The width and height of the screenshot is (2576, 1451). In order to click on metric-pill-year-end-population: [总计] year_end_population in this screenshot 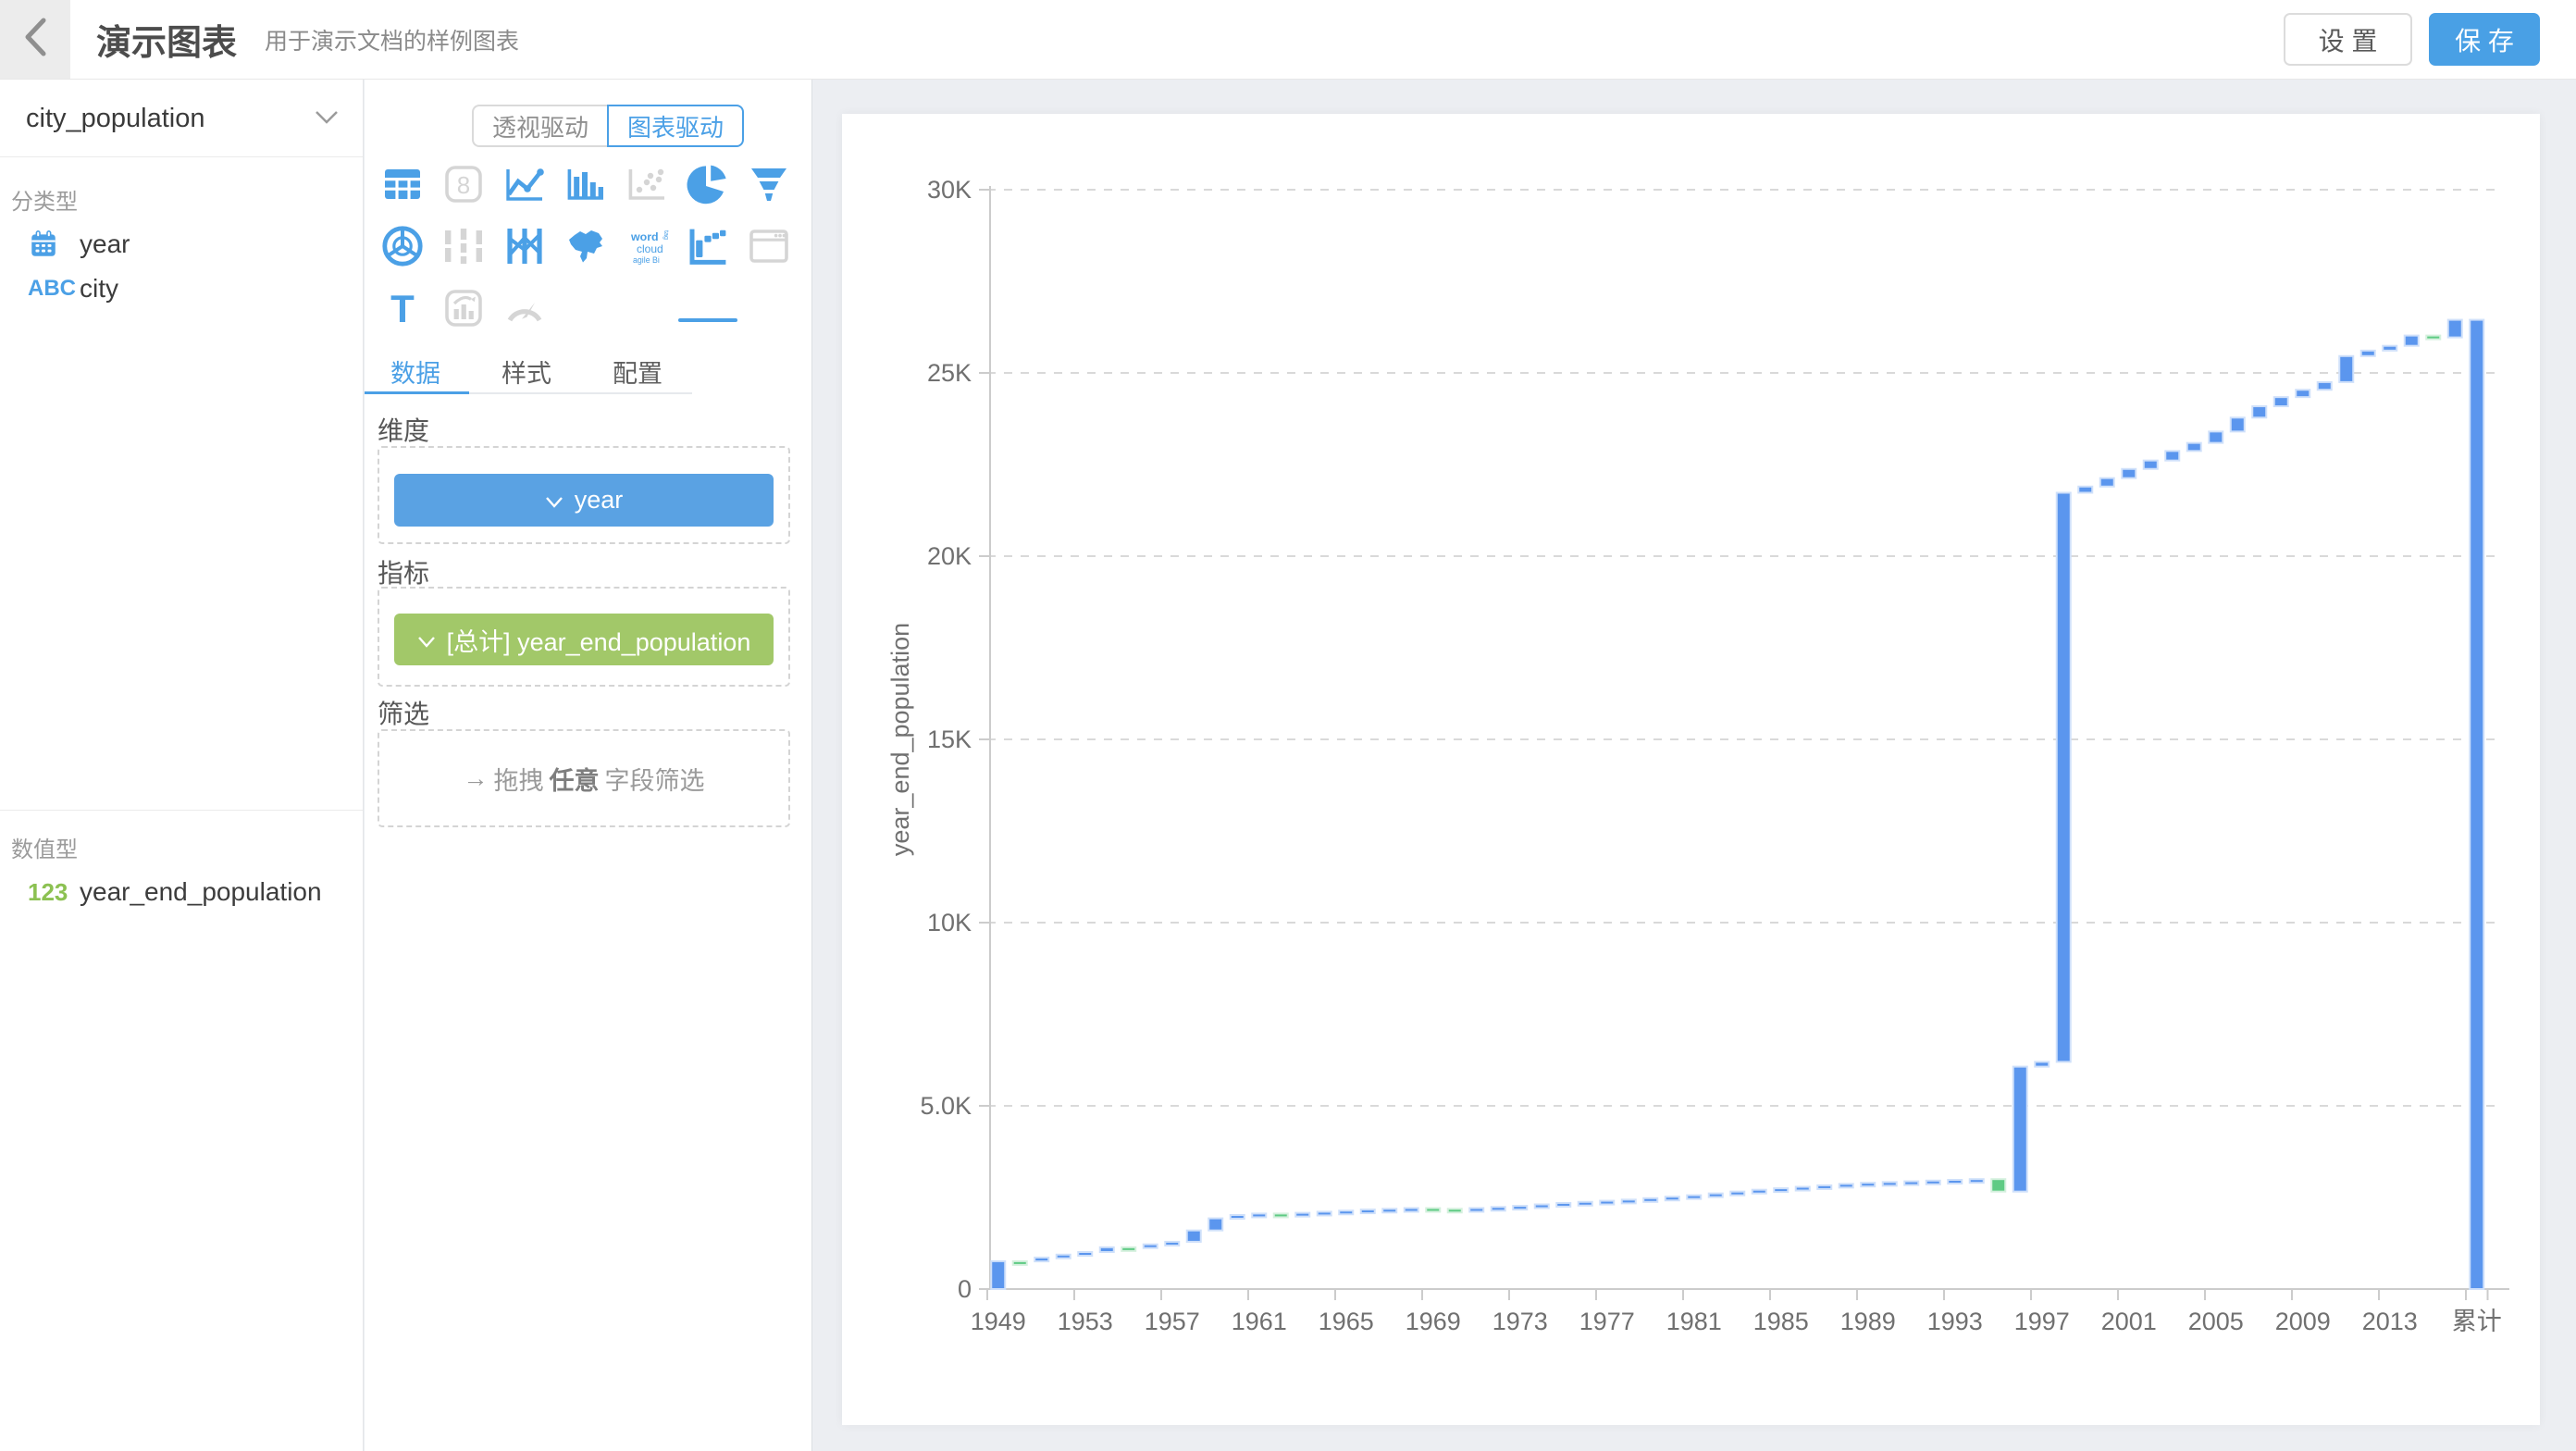, I will do `click(584, 639)`.